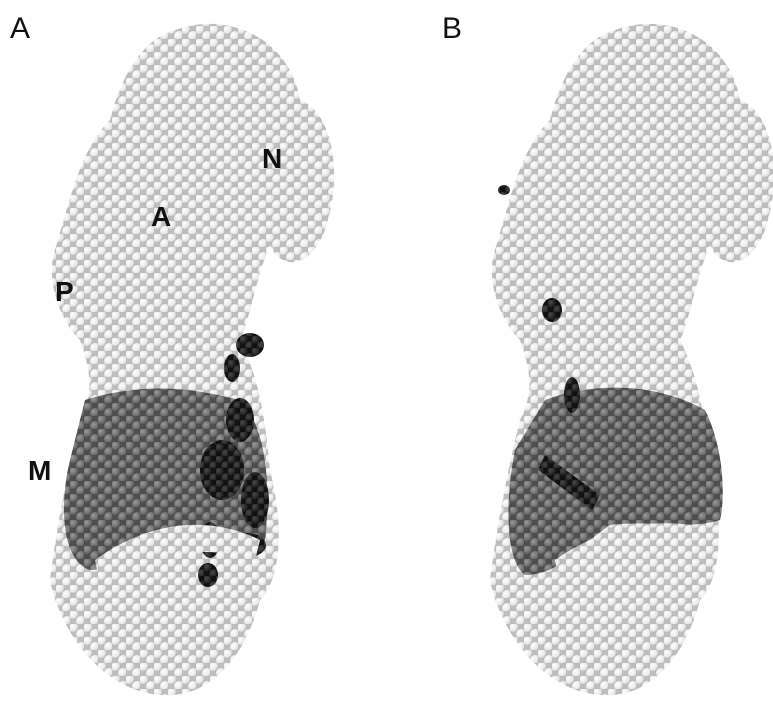 The width and height of the screenshot is (773, 707). I want to click on highlighted-residues, so click(549, 347).